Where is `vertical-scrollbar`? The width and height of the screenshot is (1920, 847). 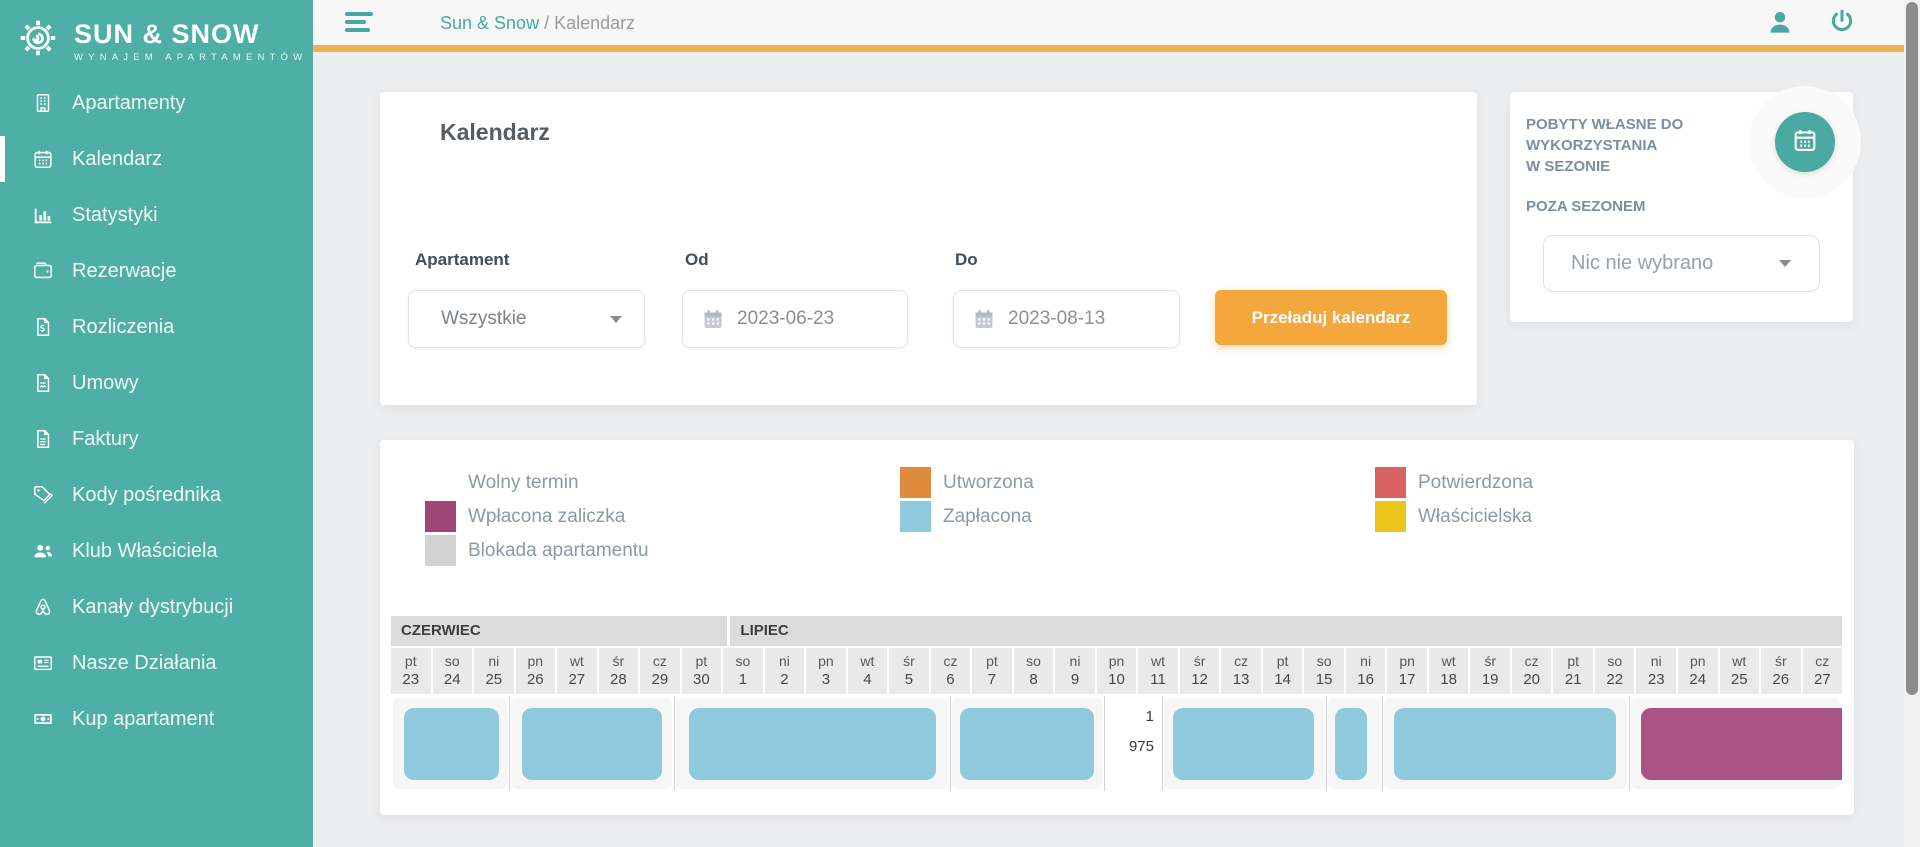 vertical-scrollbar is located at coordinates (1912, 423).